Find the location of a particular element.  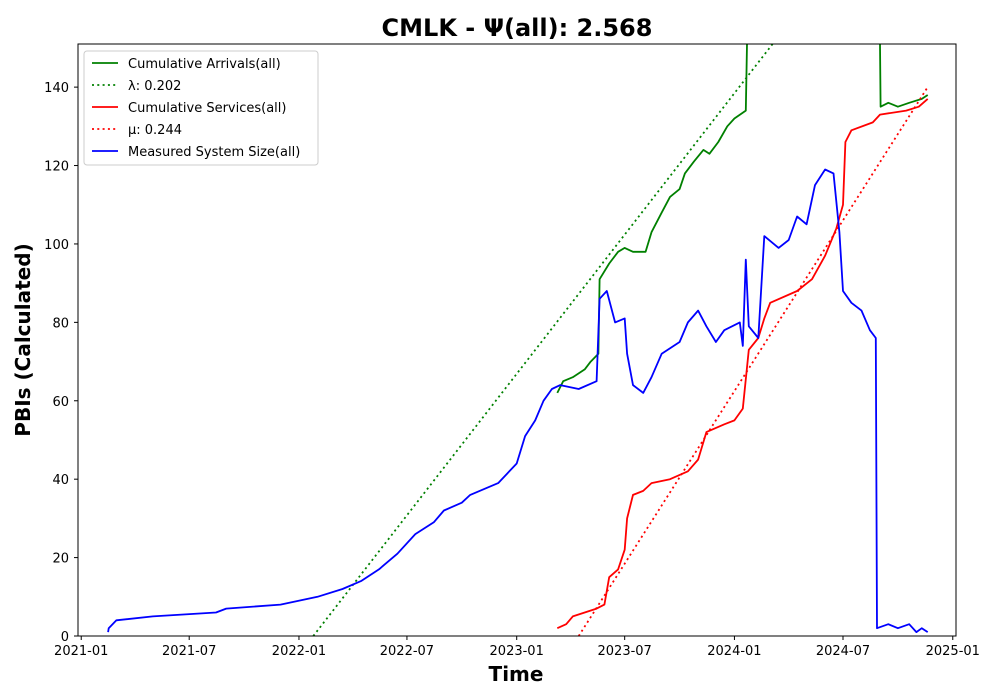

x-tick-label: 2024-01 is located at coordinates (734, 651).